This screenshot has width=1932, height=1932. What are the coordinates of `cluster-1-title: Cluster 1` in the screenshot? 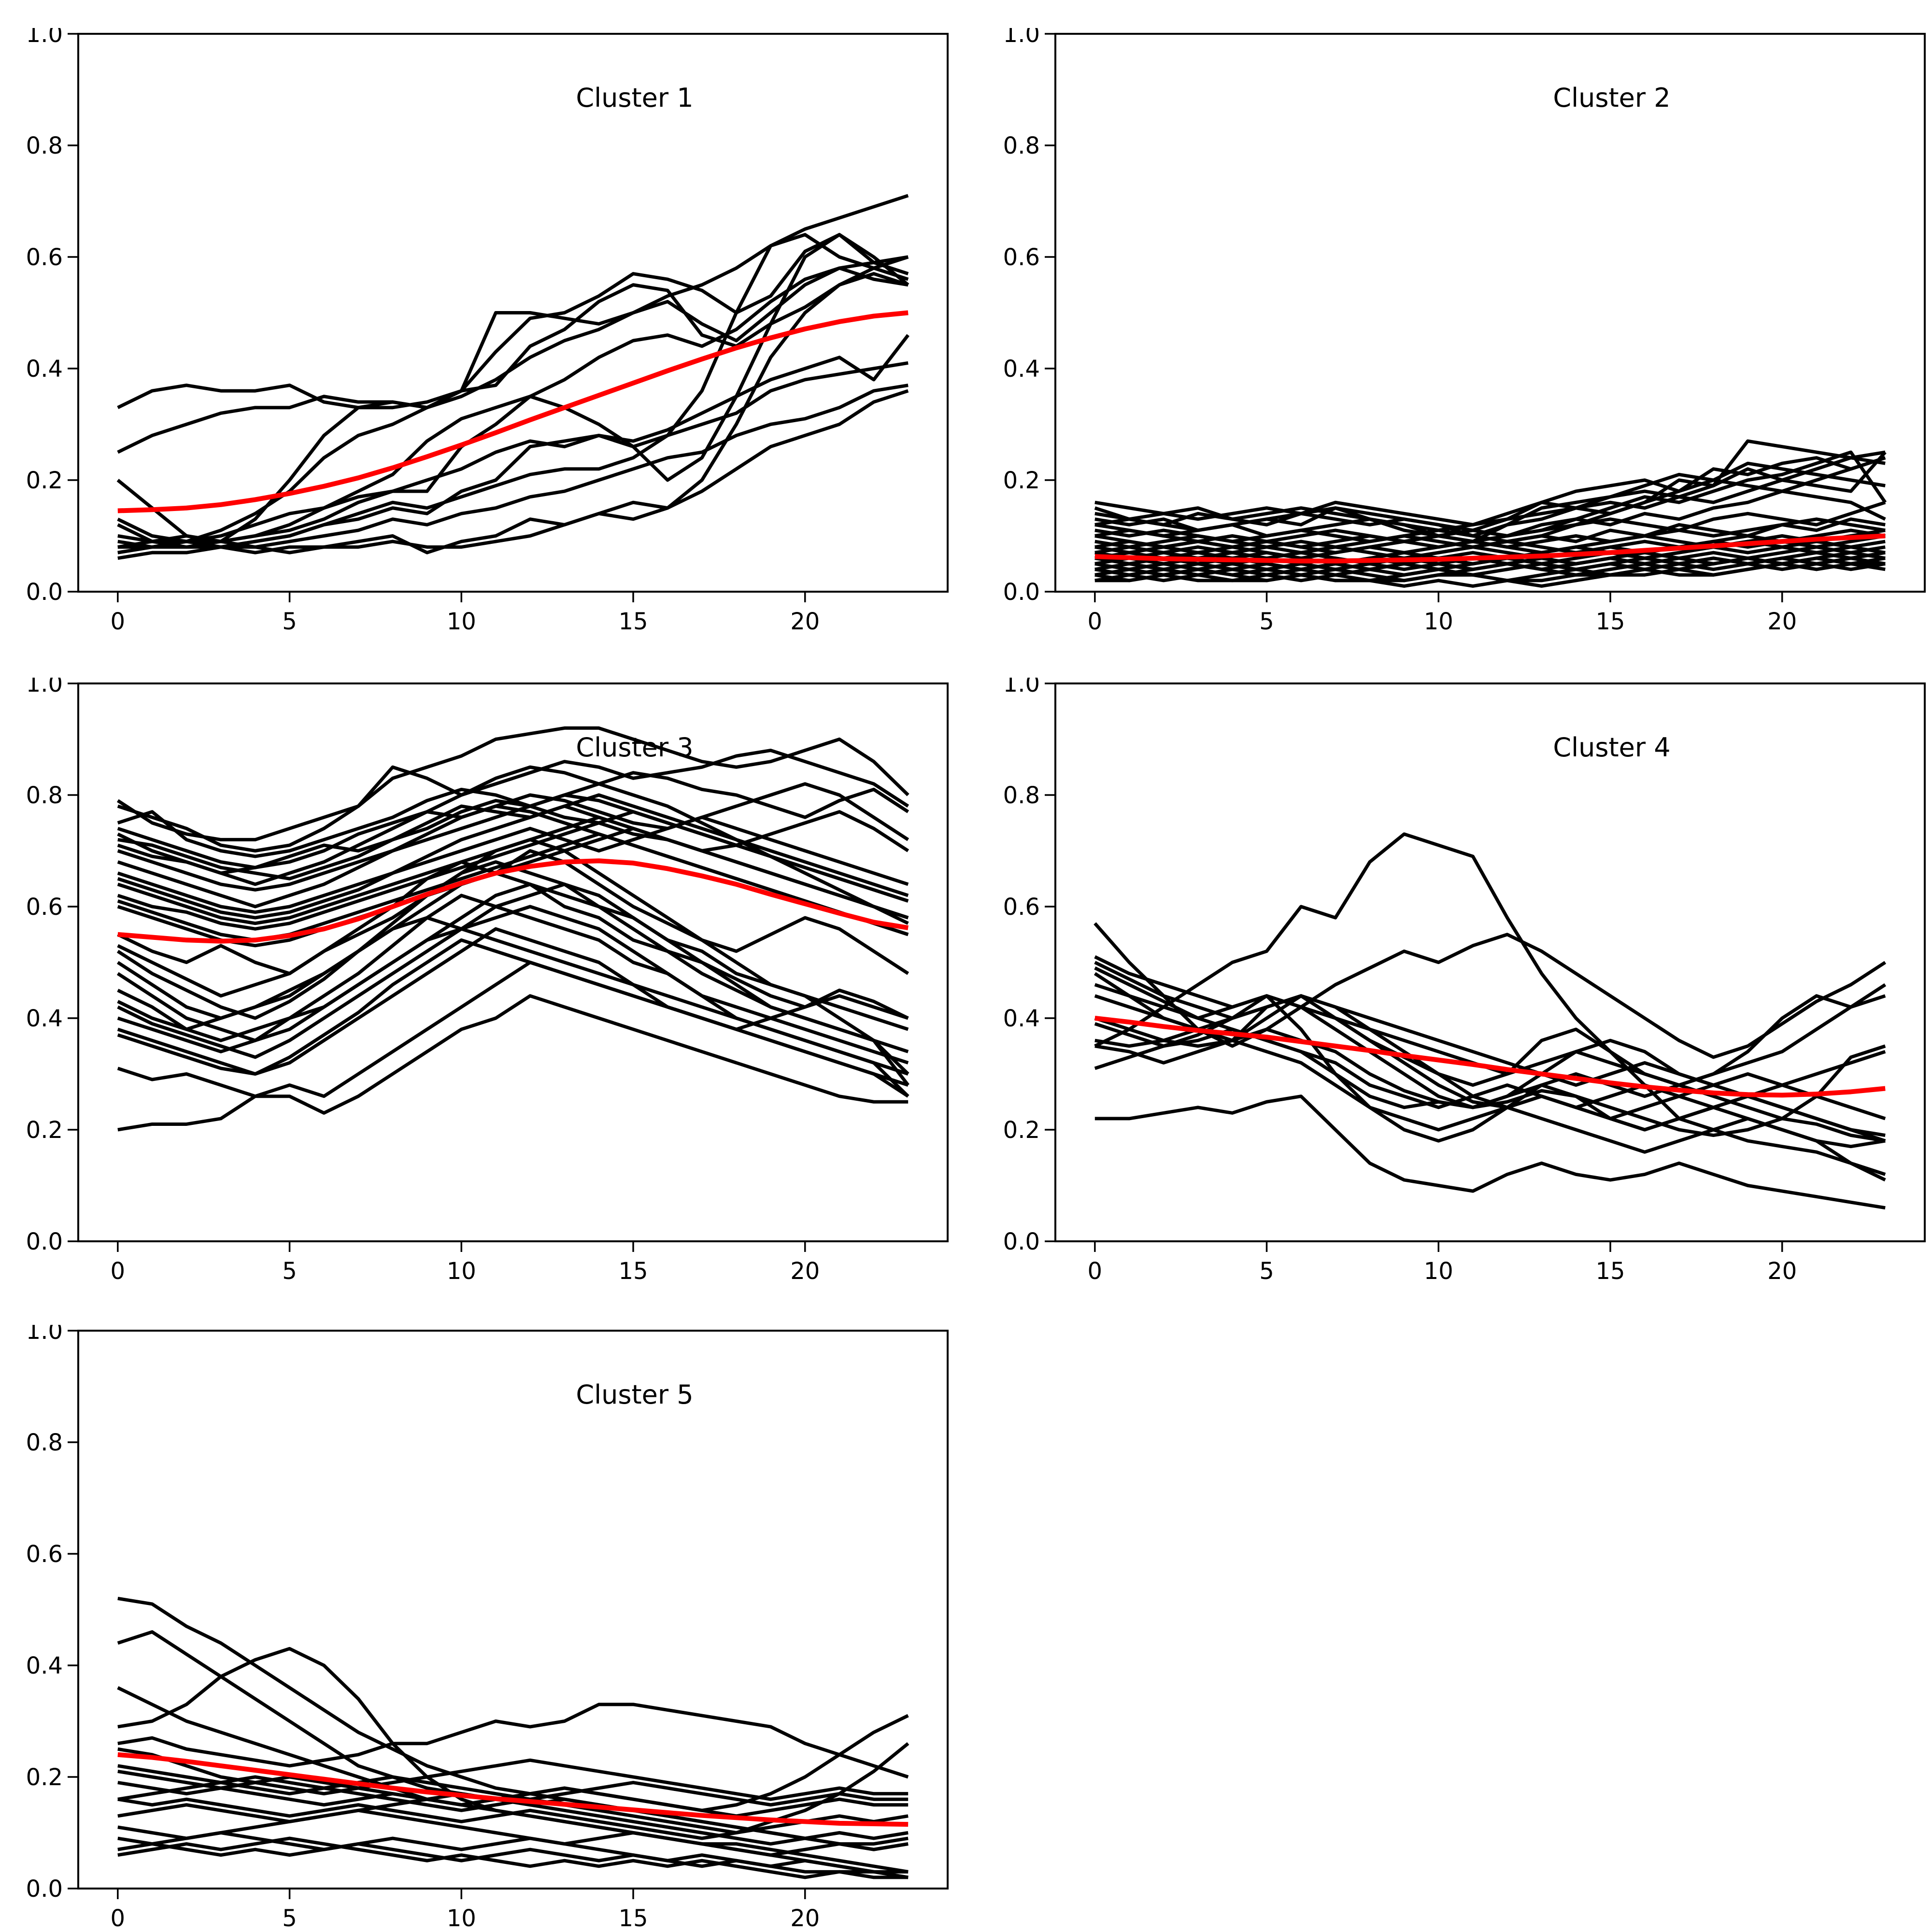 It's located at (635, 98).